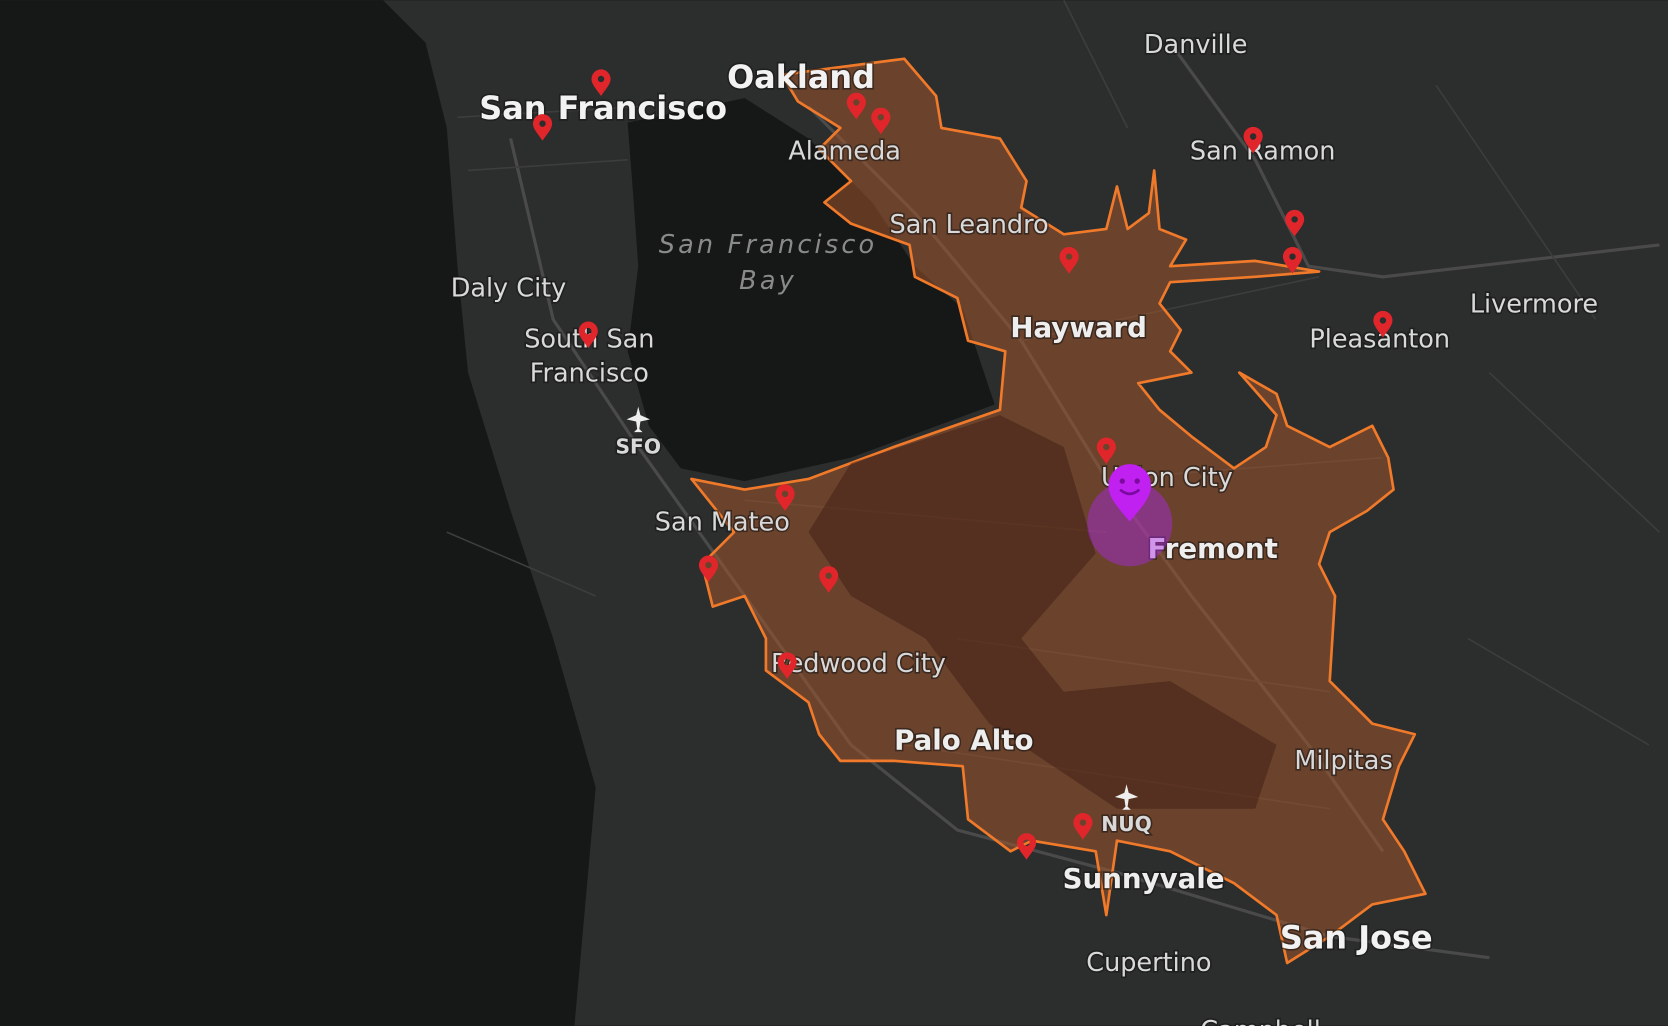 Image resolution: width=1668 pixels, height=1026 pixels. I want to click on city-label: San Jose, so click(1356, 938).